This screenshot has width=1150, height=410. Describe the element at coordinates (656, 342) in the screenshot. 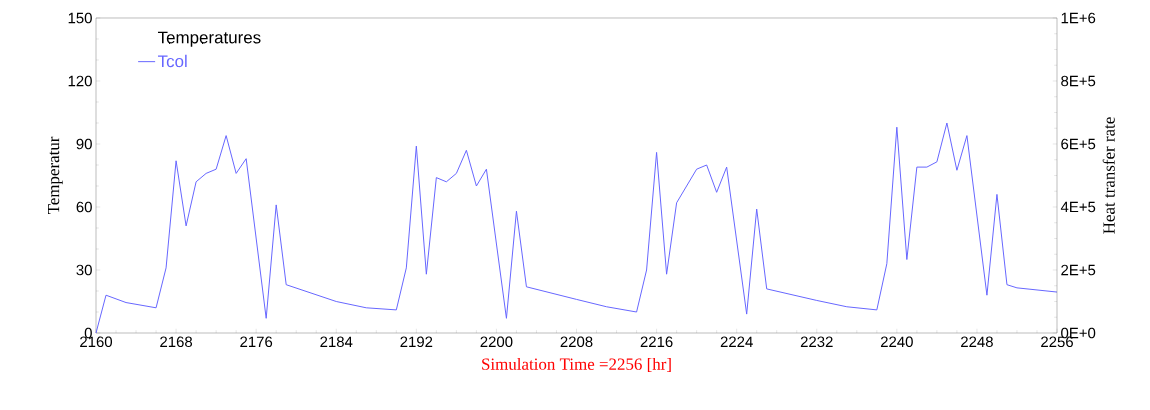

I see `x-tick-label: 2216` at that location.